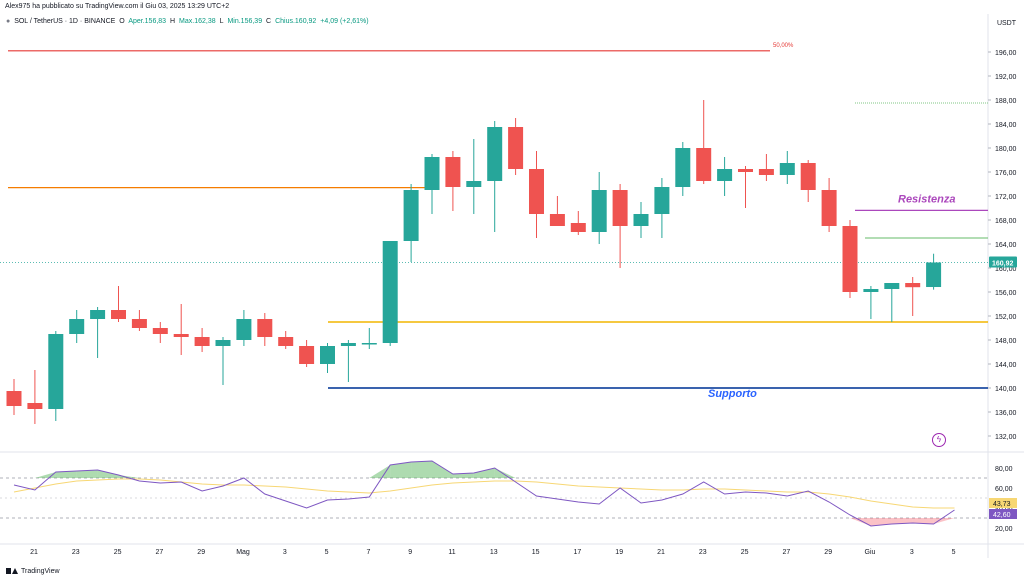 This screenshot has height=579, width=1024. I want to click on close-label: C, so click(269, 21).